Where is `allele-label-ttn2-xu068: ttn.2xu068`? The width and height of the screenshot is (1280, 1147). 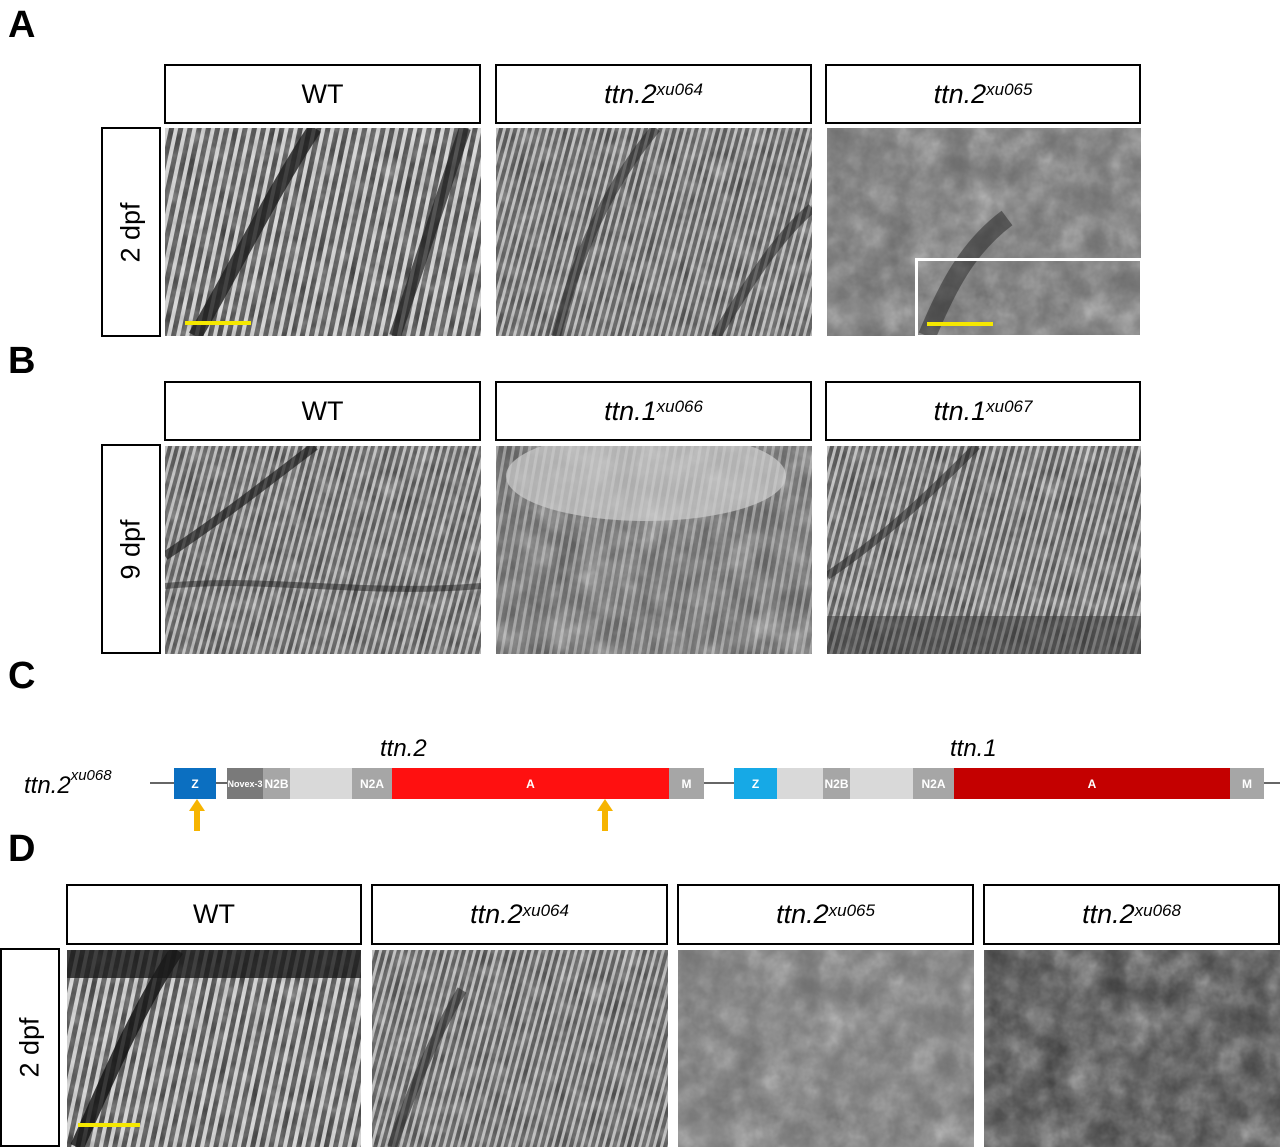 allele-label-ttn2-xu068: ttn.2xu068 is located at coordinates (68, 783).